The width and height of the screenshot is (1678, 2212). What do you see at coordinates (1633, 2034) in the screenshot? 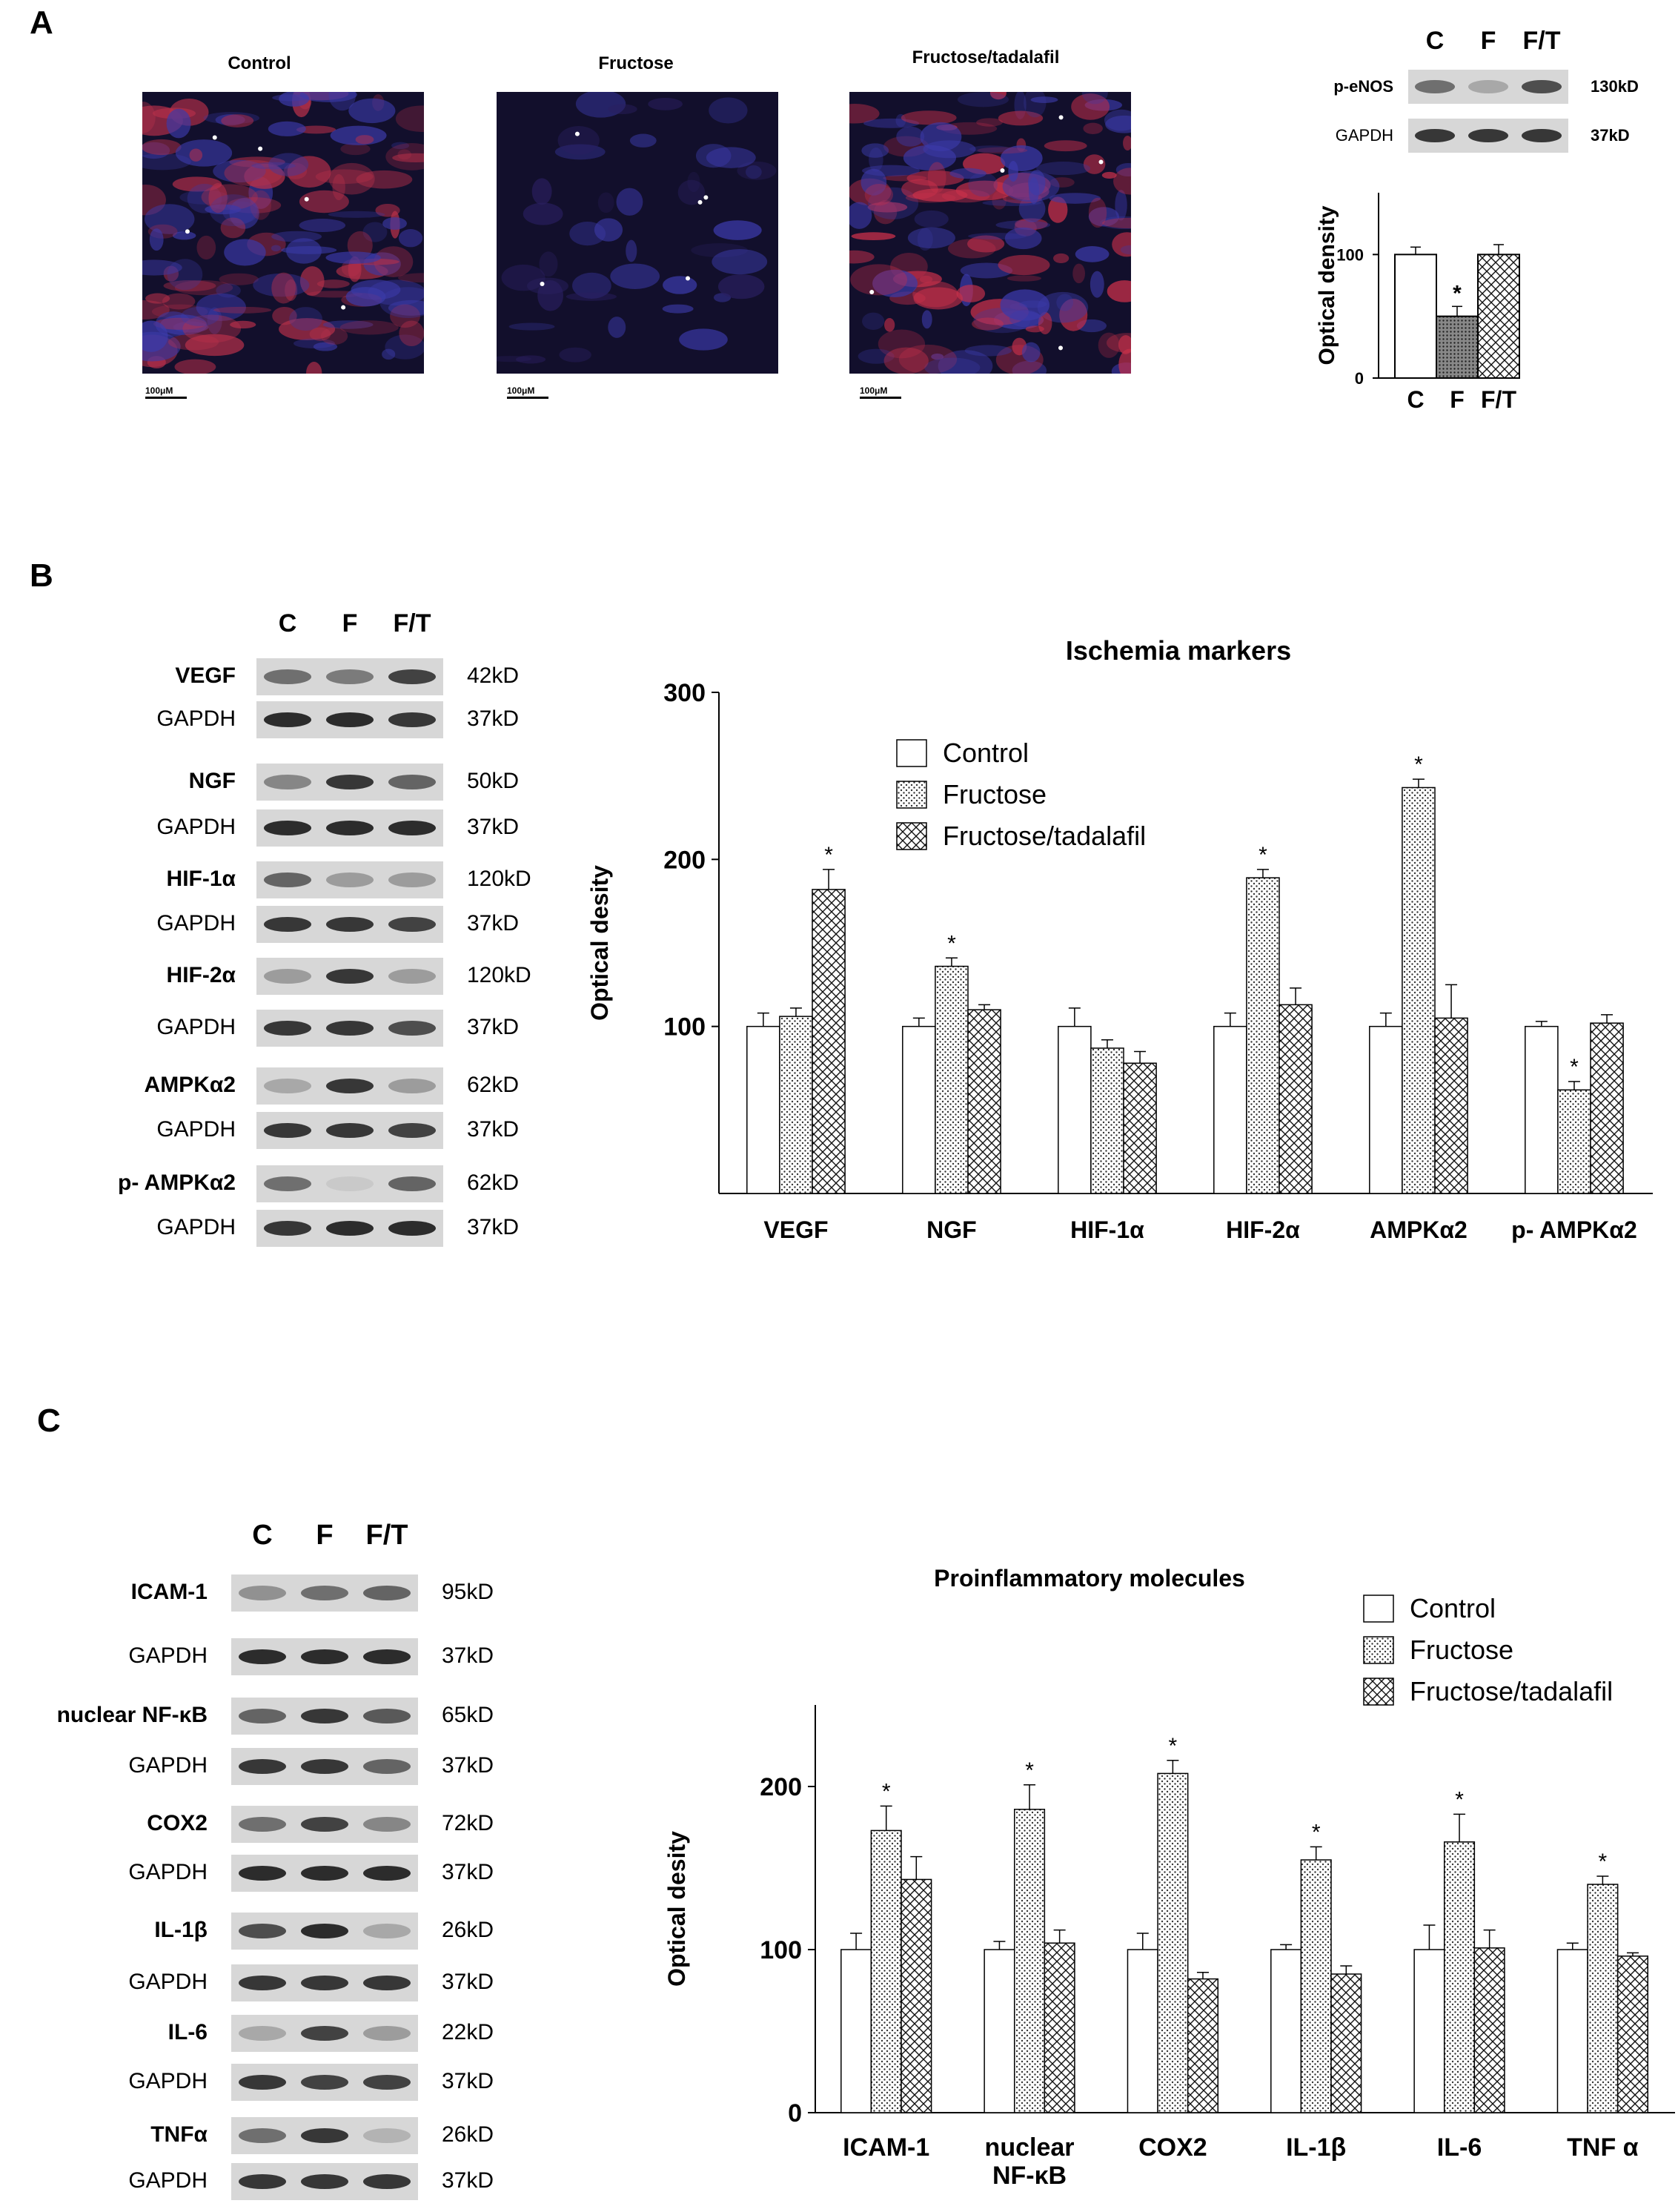
I see `bar-tnf-fructose-tadalafil` at bounding box center [1633, 2034].